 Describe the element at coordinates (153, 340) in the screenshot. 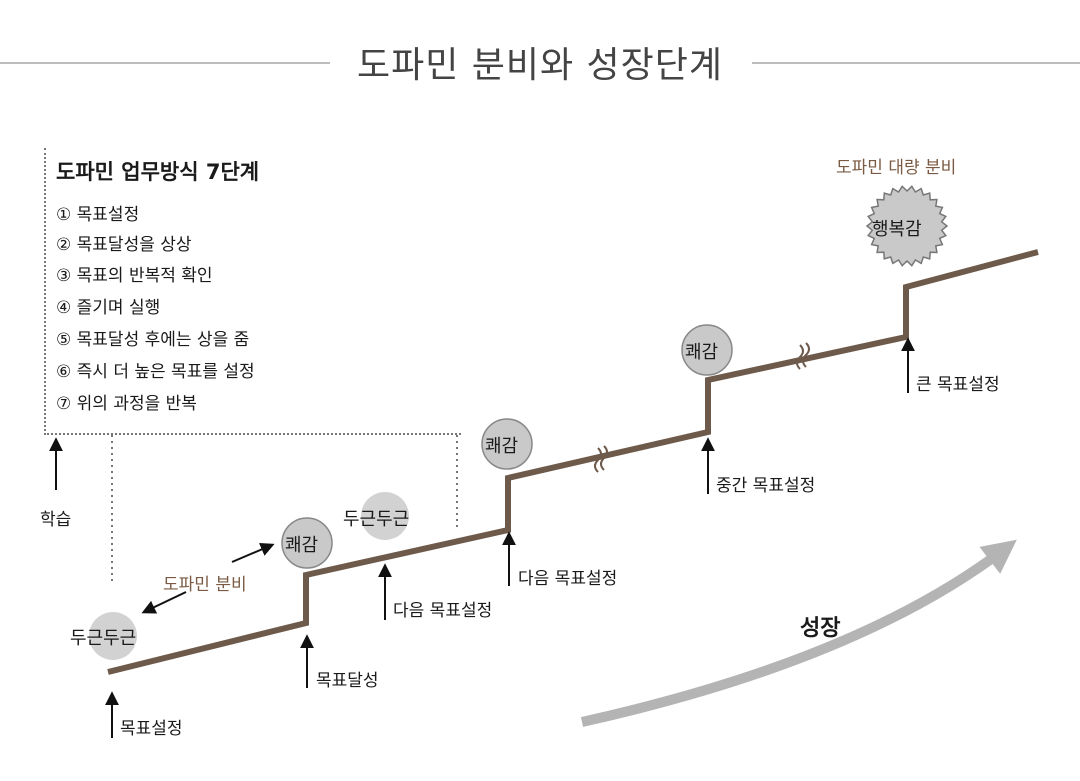

I see `step-item: ⑤ 목표달성 후에는 상을 줌` at that location.